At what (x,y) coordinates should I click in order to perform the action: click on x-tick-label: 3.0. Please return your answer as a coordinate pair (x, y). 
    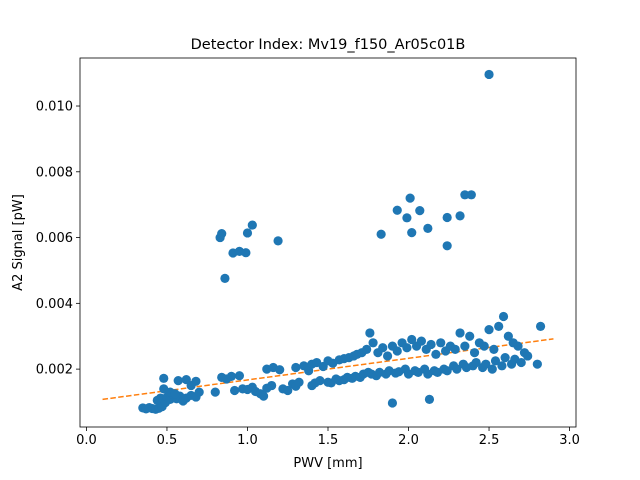
    Looking at the image, I should click on (569, 440).